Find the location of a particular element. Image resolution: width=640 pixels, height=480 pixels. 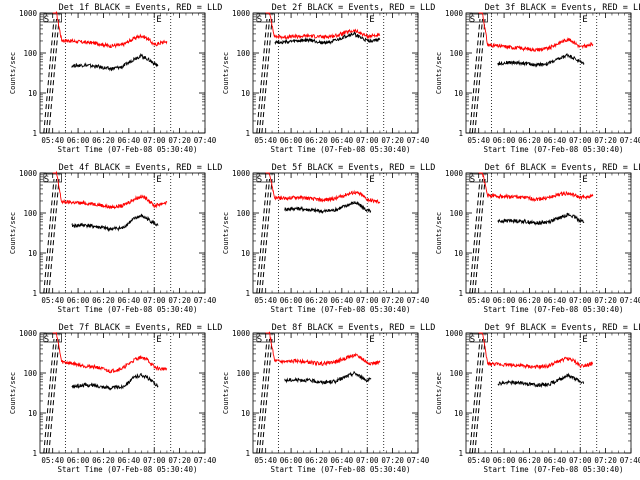

panel-title: Det 4f BLACK = Events, RED = LLD is located at coordinates (141, 168).